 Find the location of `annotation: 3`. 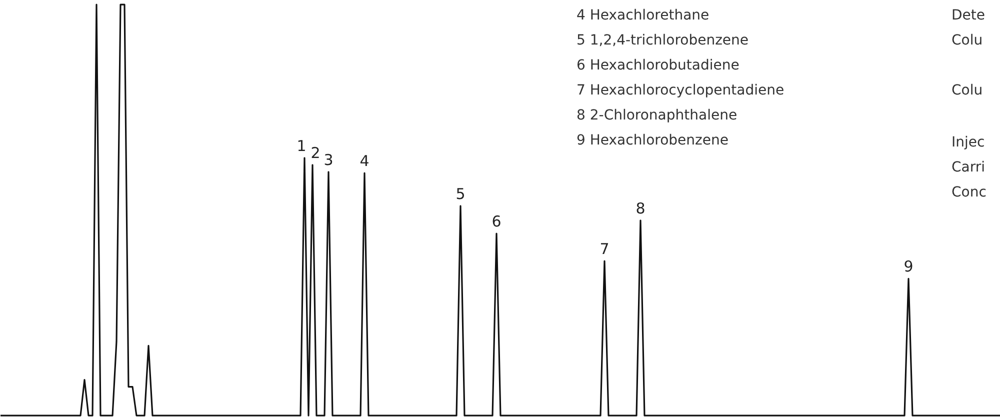

annotation: 3 is located at coordinates (329, 159).